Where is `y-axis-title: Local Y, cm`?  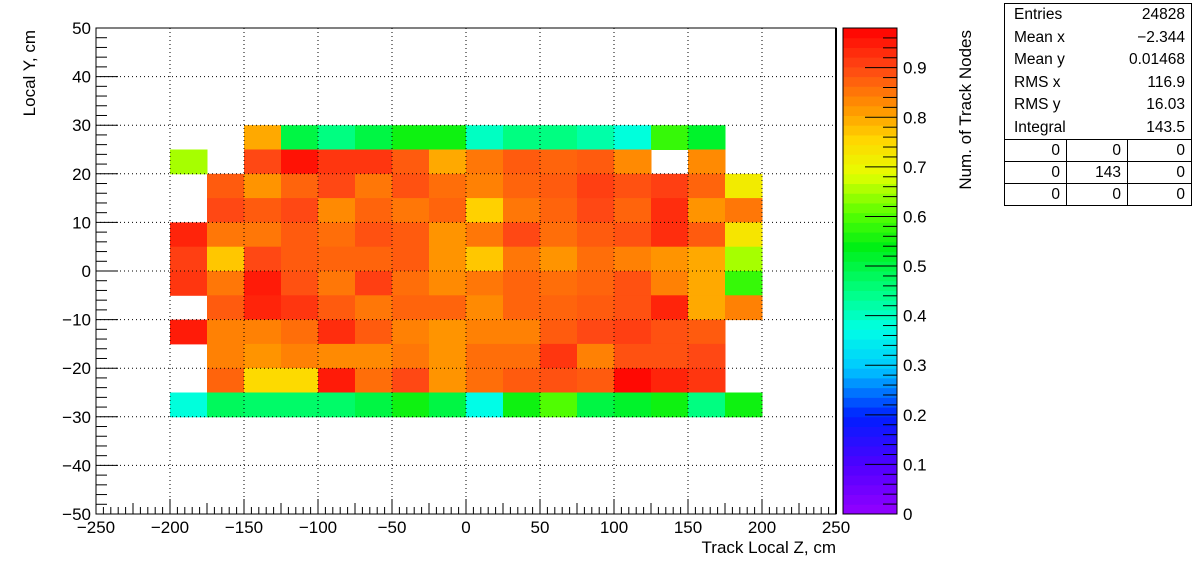 y-axis-title: Local Y, cm is located at coordinates (29, 73).